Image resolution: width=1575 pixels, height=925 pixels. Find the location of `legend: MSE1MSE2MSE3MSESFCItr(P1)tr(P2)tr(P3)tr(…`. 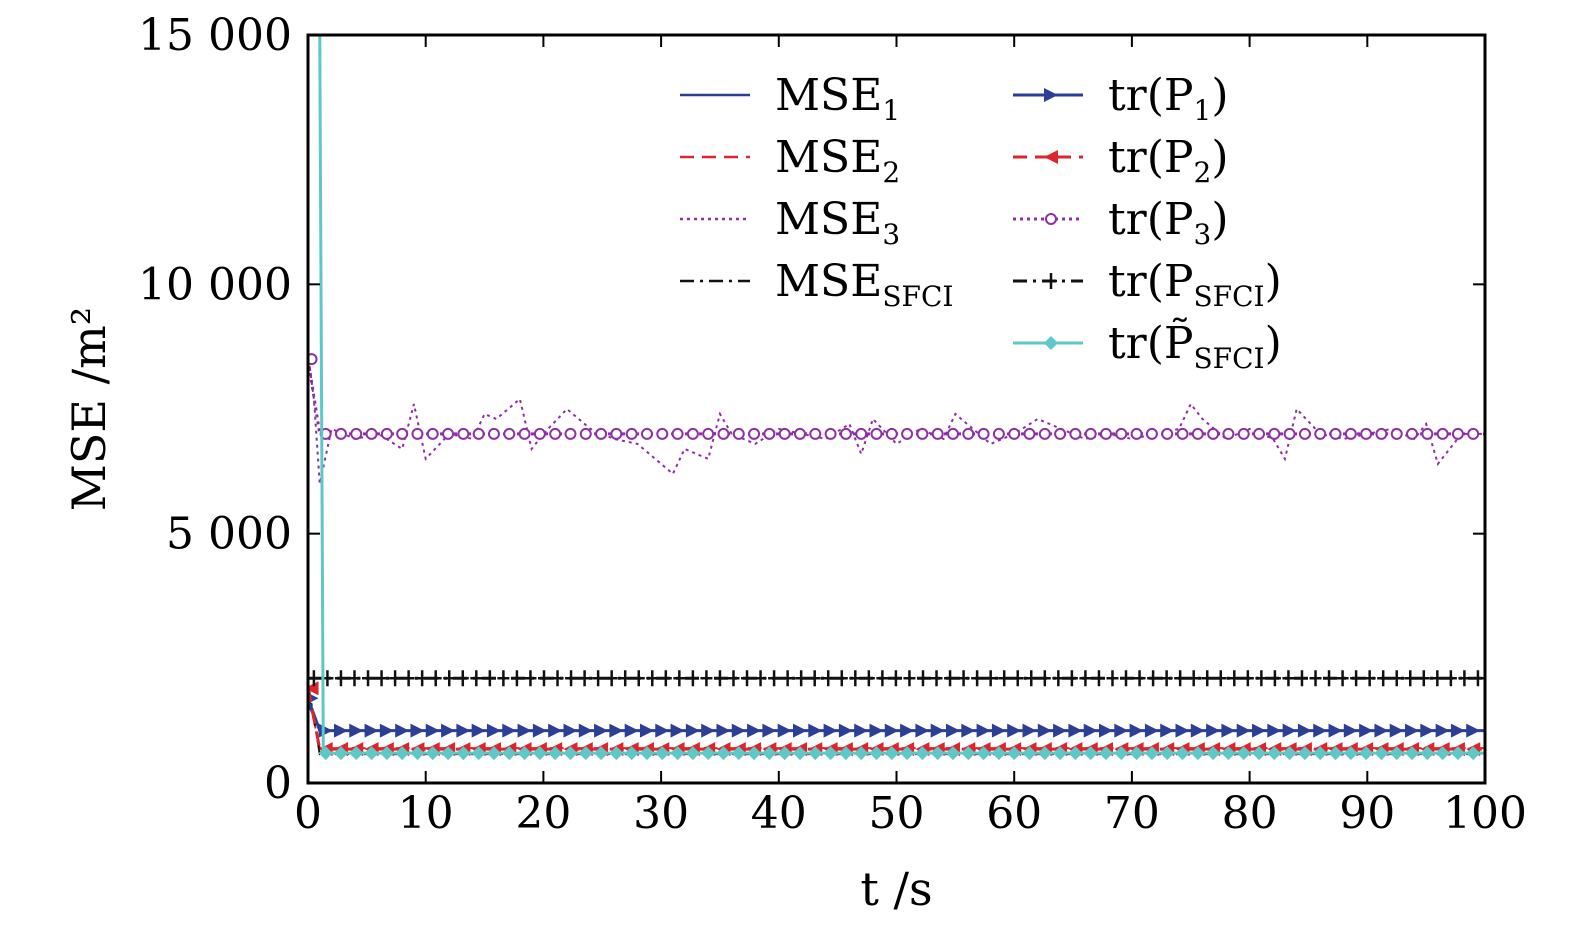

legend: MSE1MSE2MSE3MSESFCItr(P1)tr(P2)tr(P3)tr(… is located at coordinates (981, 222).